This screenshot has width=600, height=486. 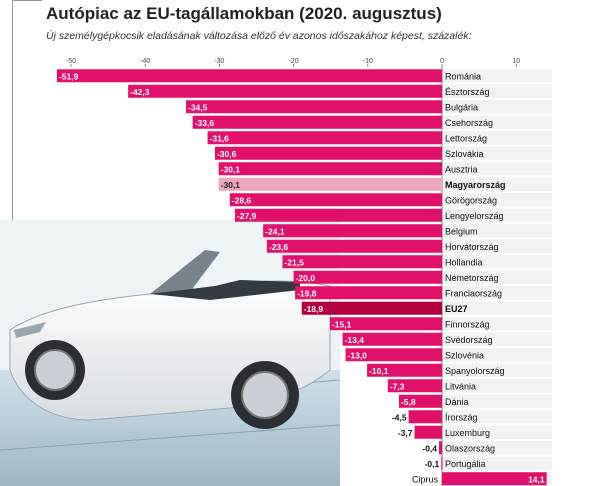 What do you see at coordinates (467, 92) in the screenshot?
I see `category-label: Észtország` at bounding box center [467, 92].